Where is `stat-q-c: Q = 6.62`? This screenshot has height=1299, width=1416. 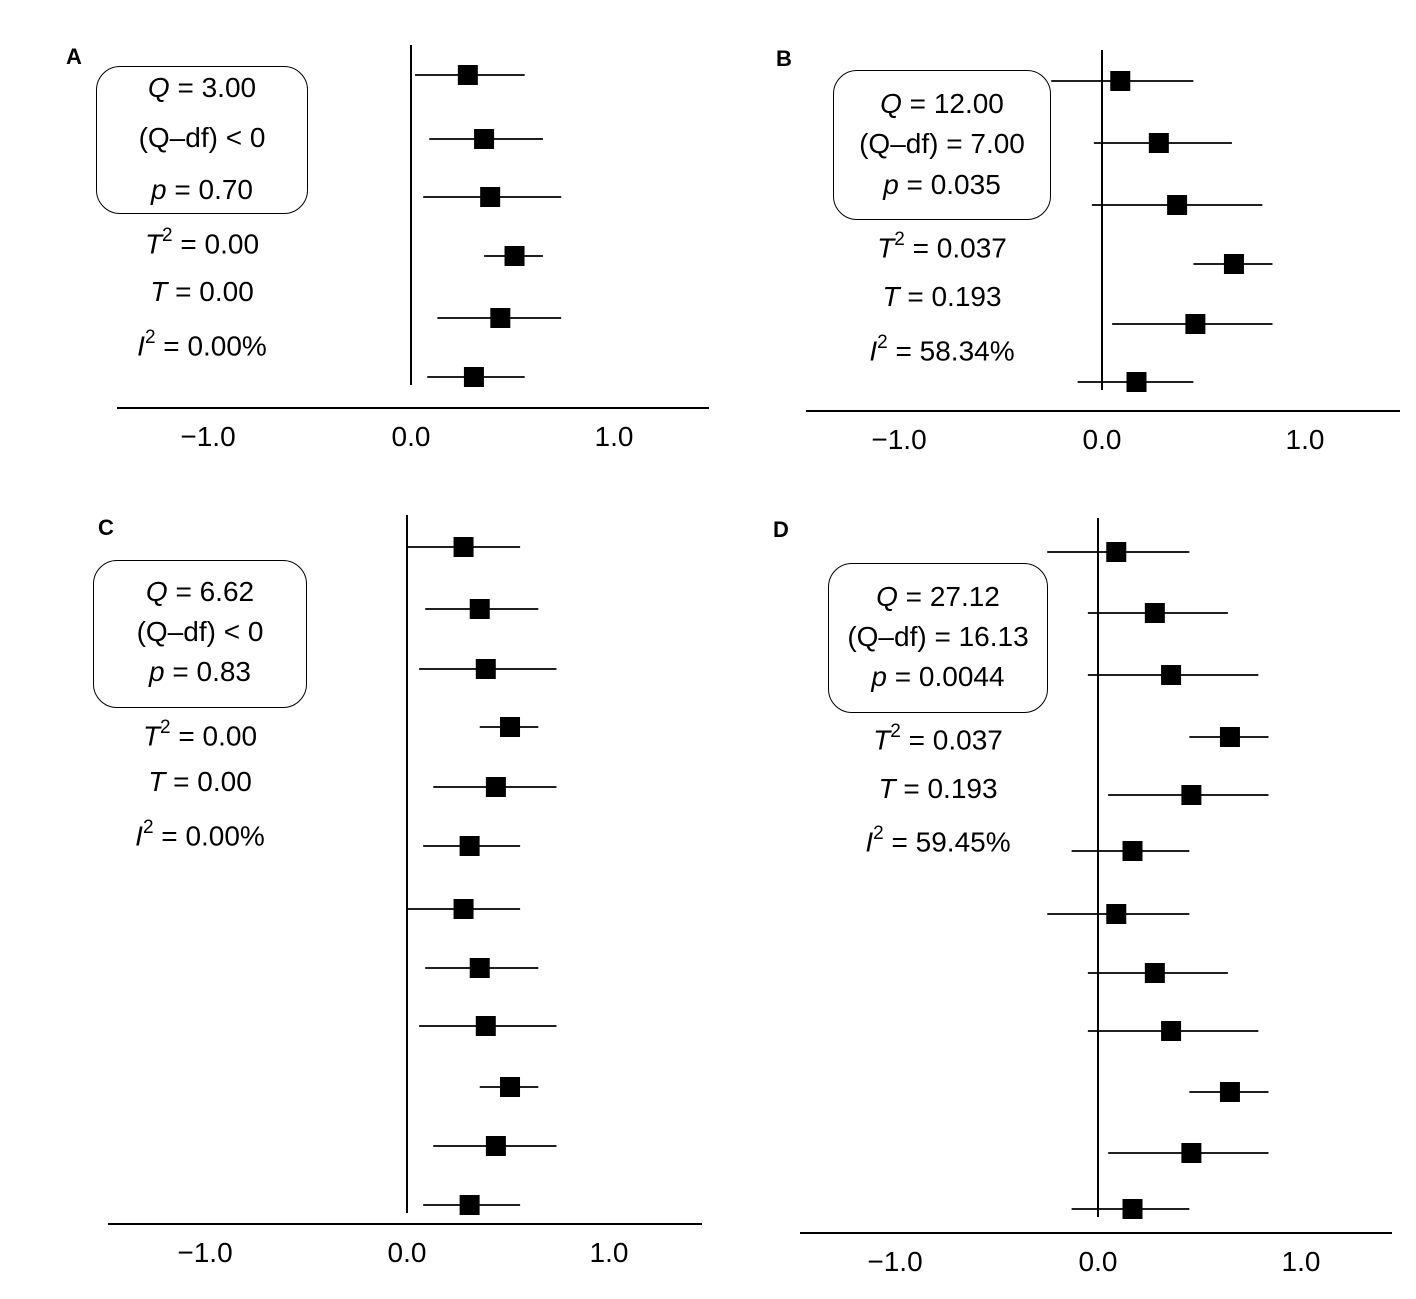
stat-q-c: Q = 6.62 is located at coordinates (200, 591).